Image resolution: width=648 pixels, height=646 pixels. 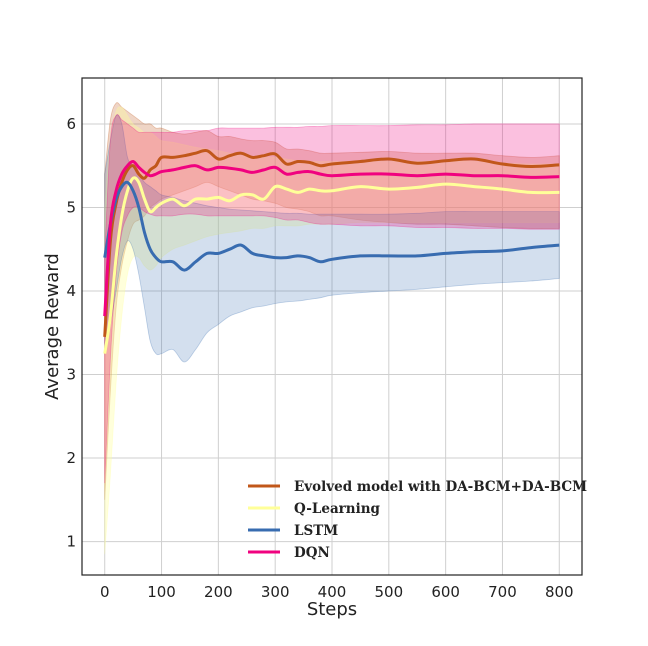 What do you see at coordinates (312, 553) in the screenshot?
I see `legend-label: DQN` at bounding box center [312, 553].